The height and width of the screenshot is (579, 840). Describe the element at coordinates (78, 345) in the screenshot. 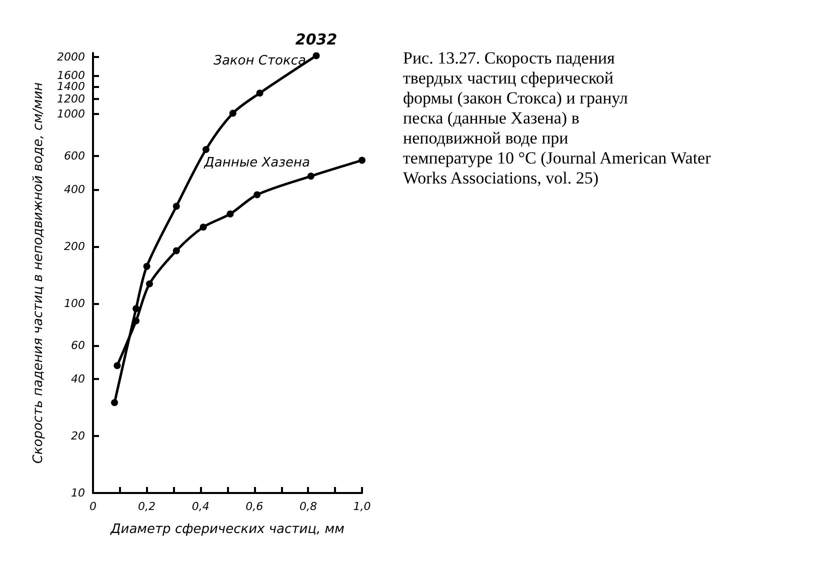

I see `y-tick-label: 60` at that location.